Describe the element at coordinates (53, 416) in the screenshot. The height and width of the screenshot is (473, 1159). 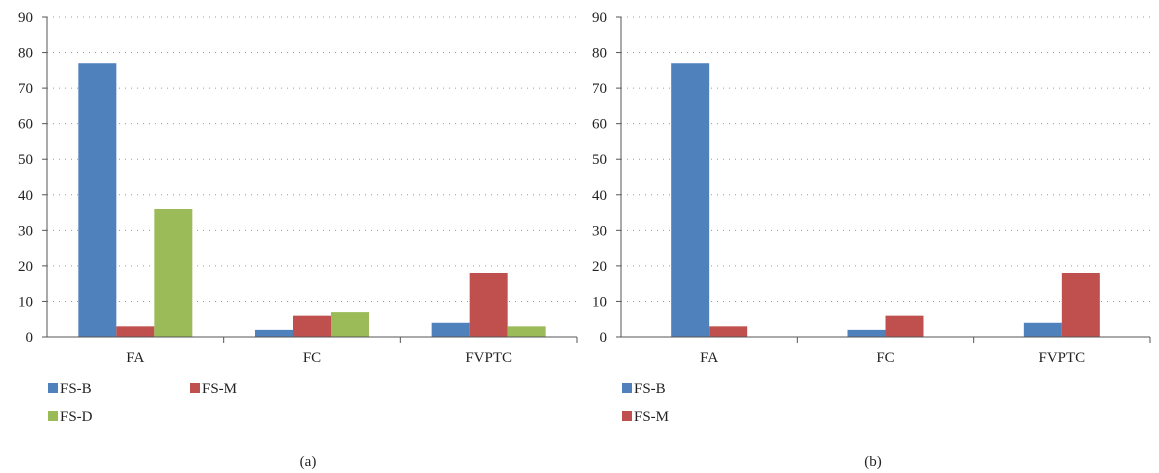
I see `legend-swatch-fs-d` at that location.